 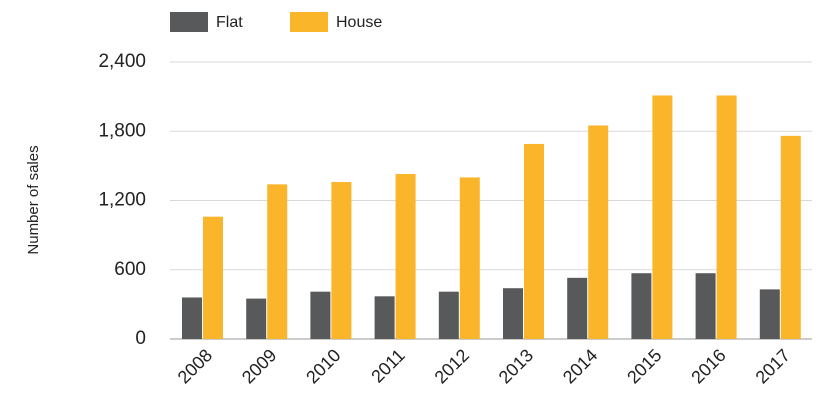 What do you see at coordinates (122, 61) in the screenshot?
I see `y-tick-label: 2,400` at bounding box center [122, 61].